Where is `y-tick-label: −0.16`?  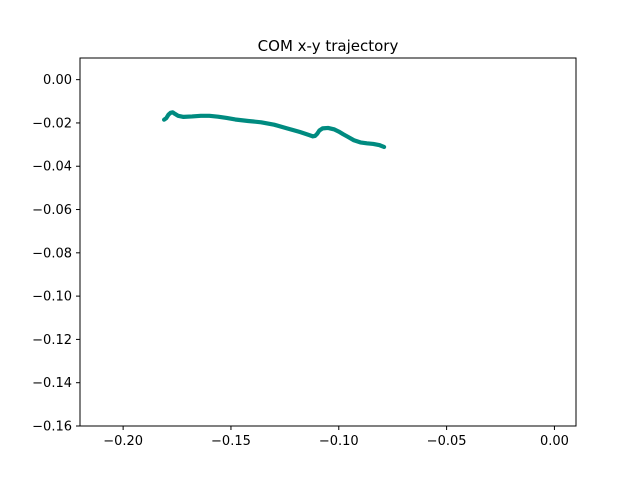
y-tick-label: −0.16 is located at coordinates (52, 427).